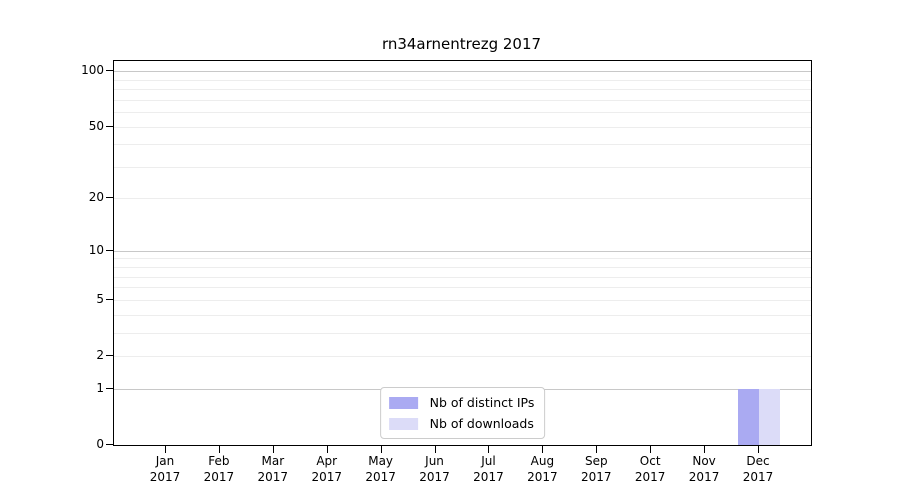  Describe the element at coordinates (100, 298) in the screenshot. I see `y-tick-label: 5` at that location.